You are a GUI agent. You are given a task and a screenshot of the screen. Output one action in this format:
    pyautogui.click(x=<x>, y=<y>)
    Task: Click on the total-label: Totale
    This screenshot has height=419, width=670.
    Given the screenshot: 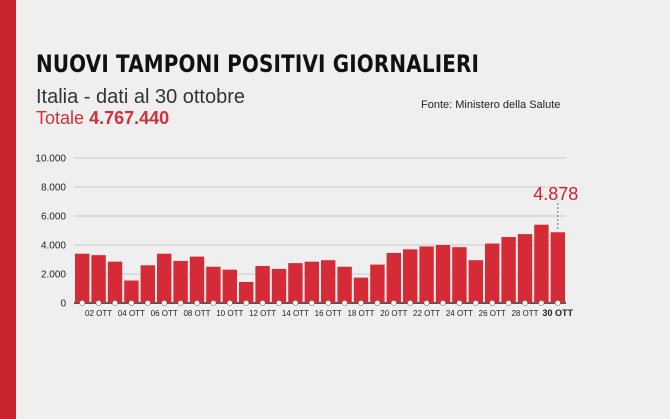 What is the action you would take?
    pyautogui.click(x=60, y=118)
    